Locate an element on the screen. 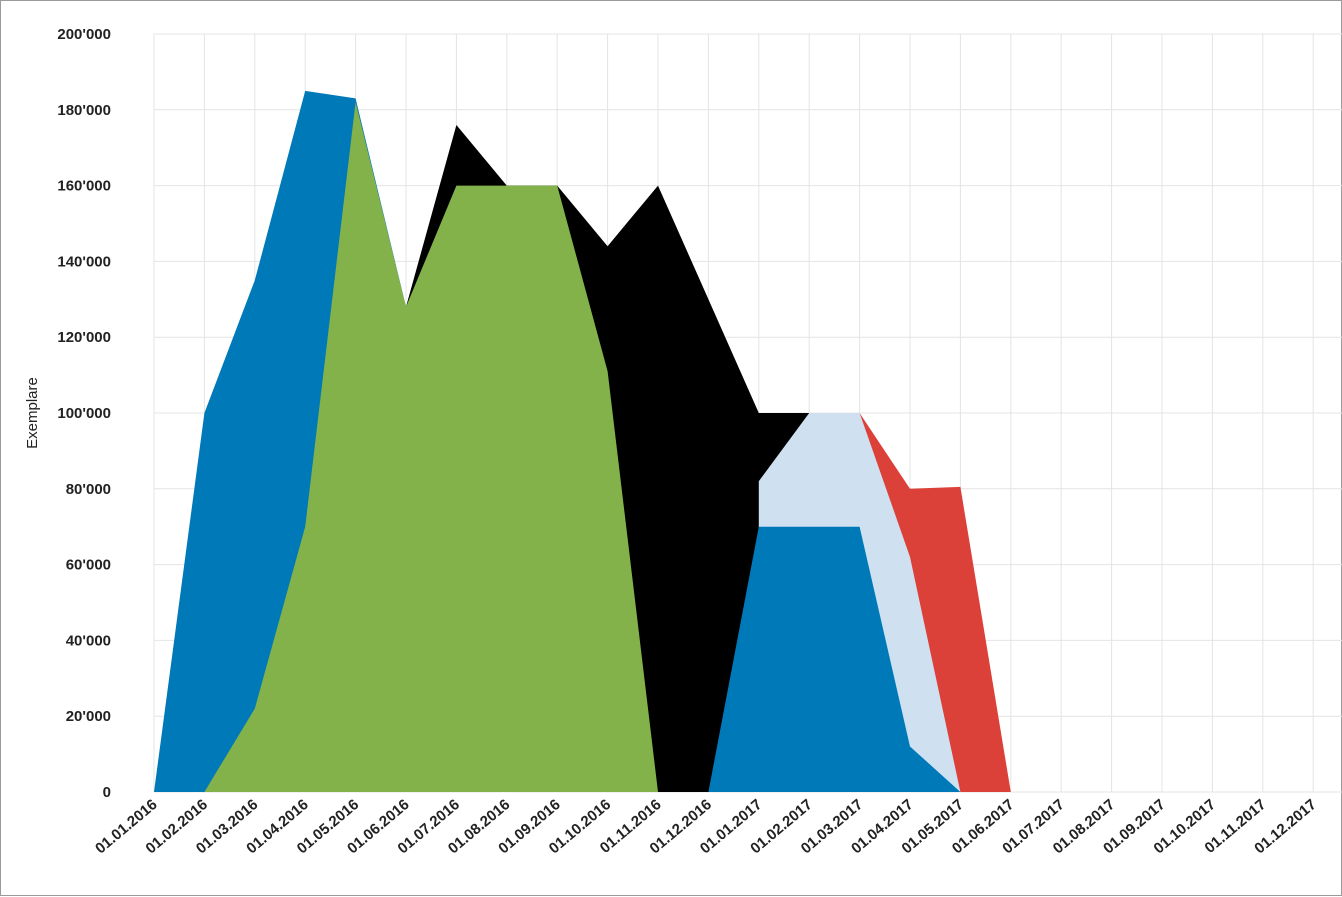 This screenshot has height=897, width=1342. y-tick-label: 40'000 is located at coordinates (88, 640).